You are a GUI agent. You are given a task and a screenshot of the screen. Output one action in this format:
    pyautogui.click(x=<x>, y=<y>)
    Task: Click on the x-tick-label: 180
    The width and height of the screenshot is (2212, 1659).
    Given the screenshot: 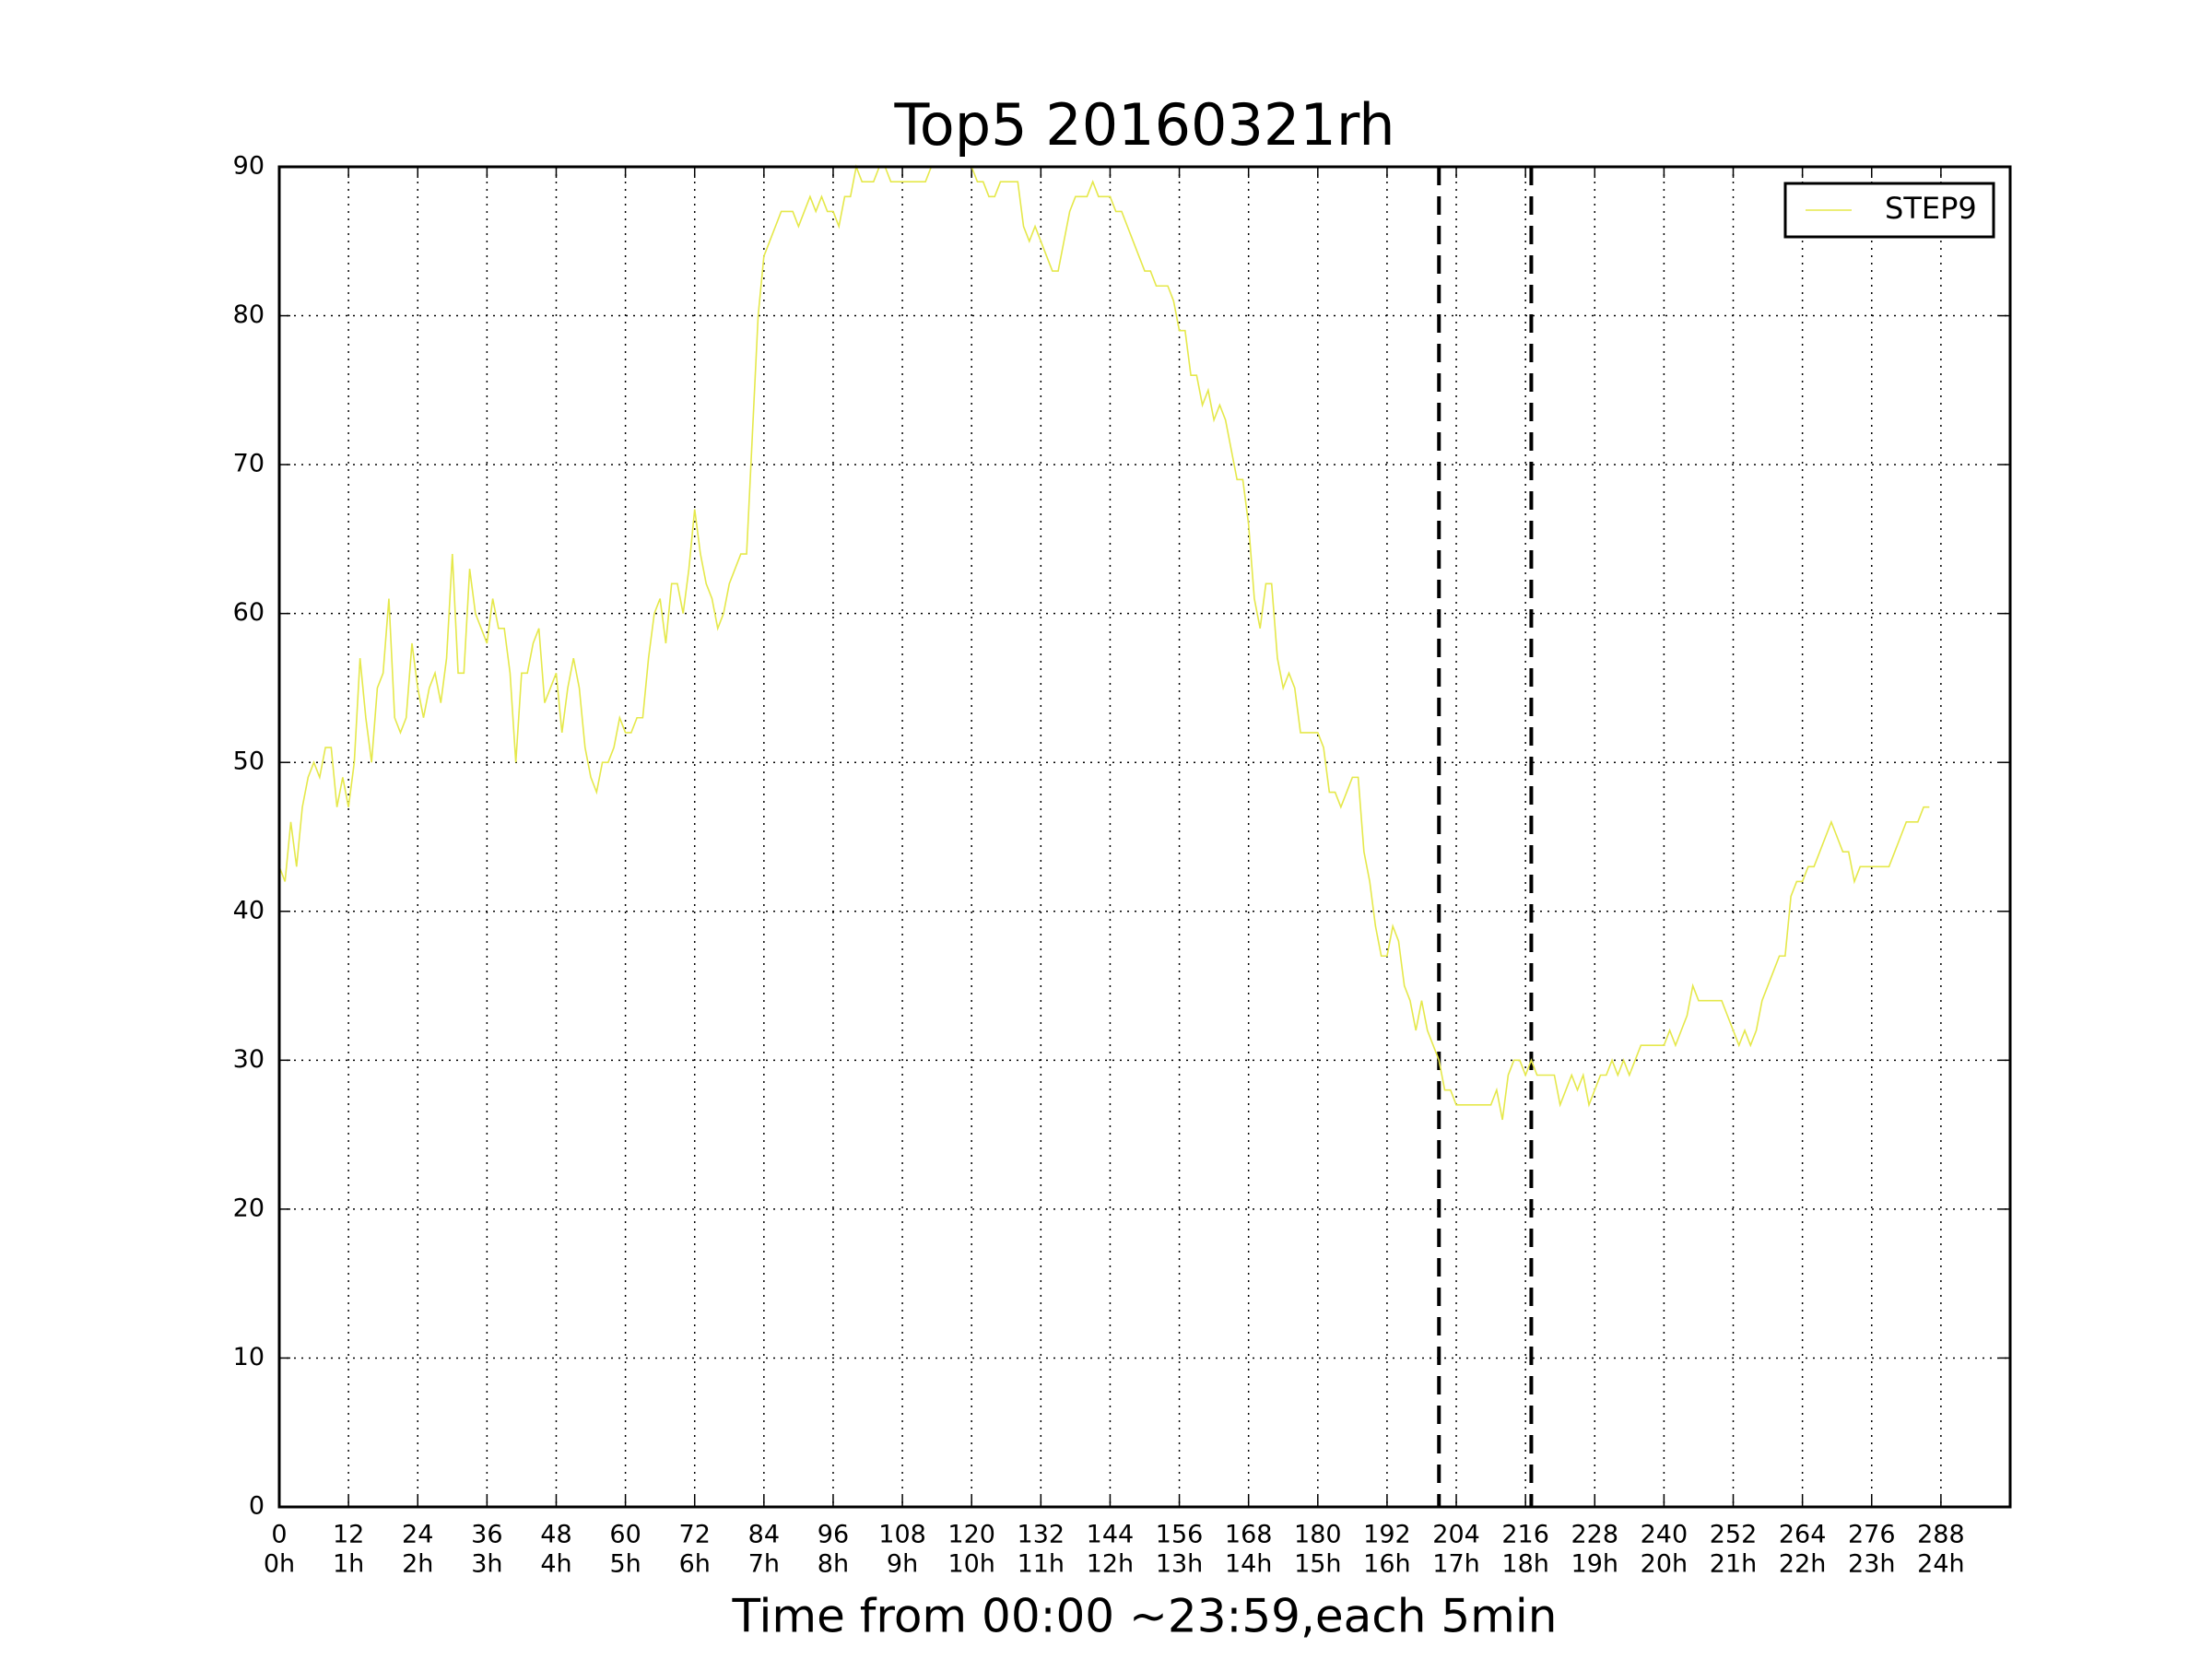 What is the action you would take?
    pyautogui.click(x=1318, y=1535)
    